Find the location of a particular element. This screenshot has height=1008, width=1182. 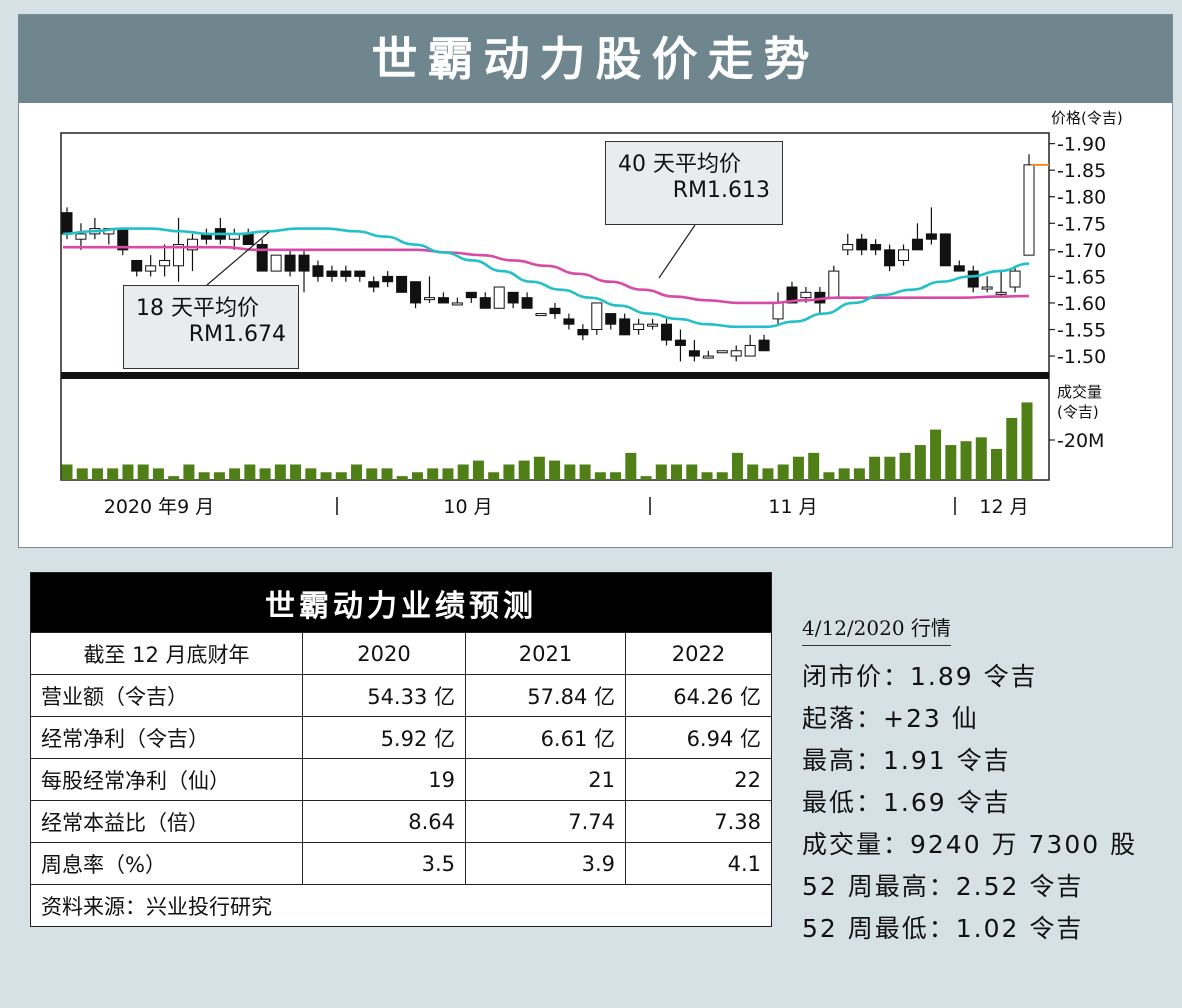

ma18-callout-value: RM1.674 is located at coordinates (237, 334).